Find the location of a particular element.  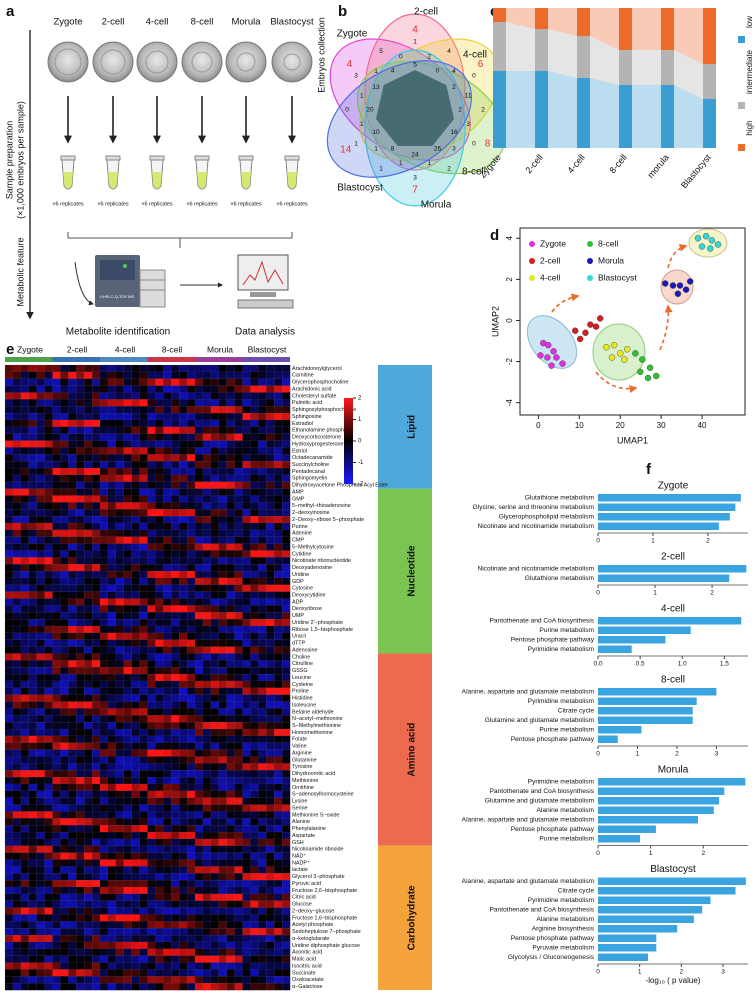

bar is located at coordinates (627, 948).